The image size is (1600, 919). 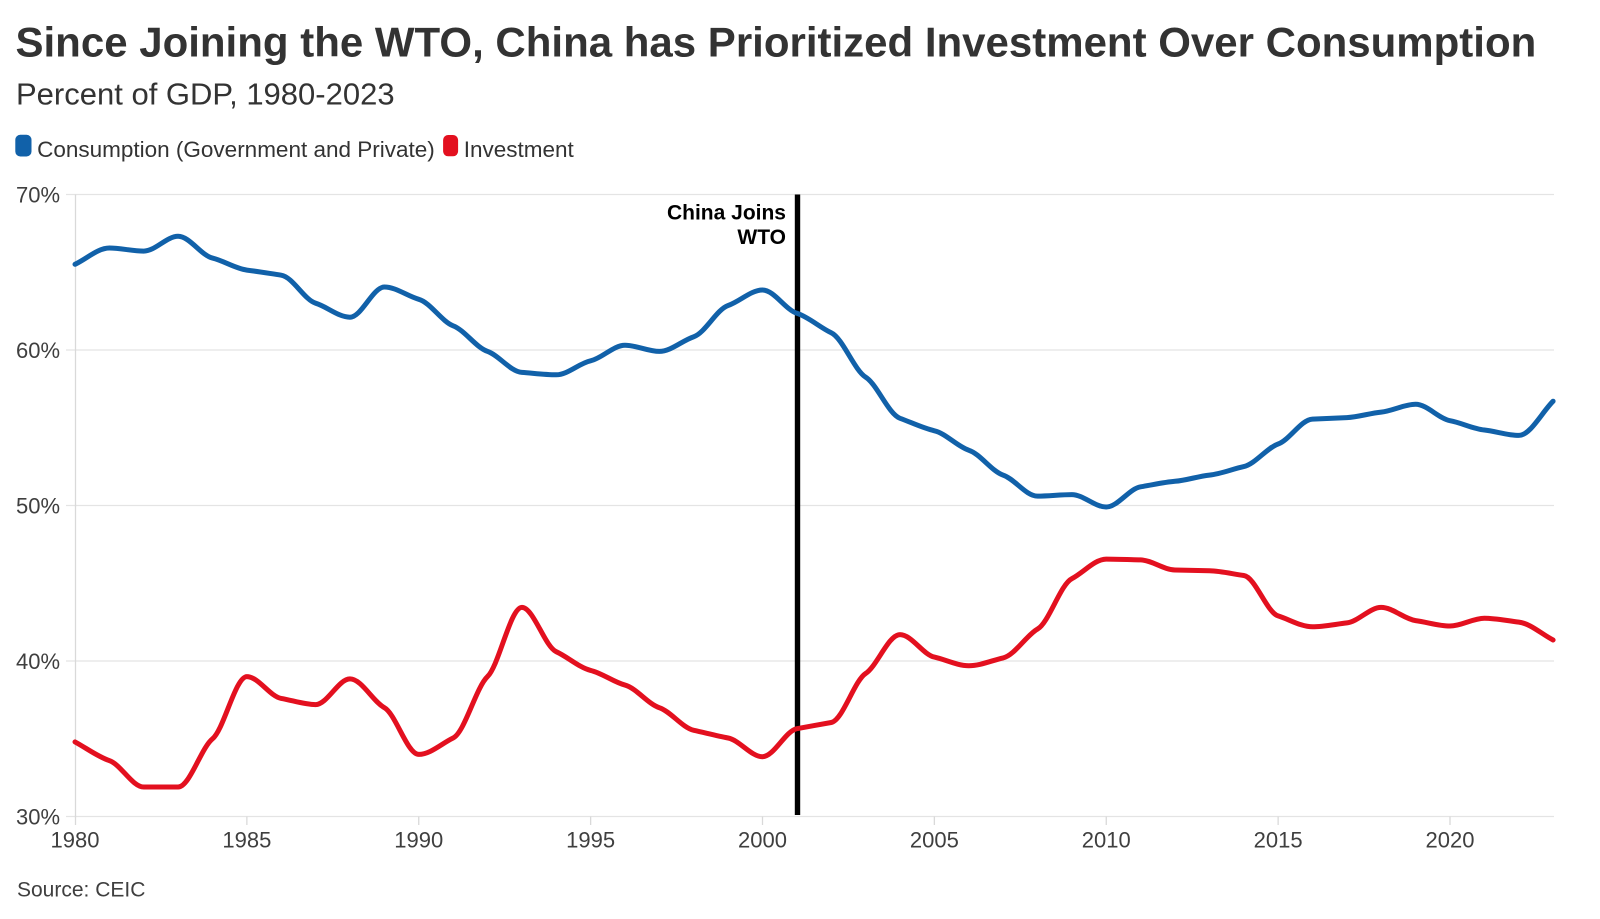 What do you see at coordinates (1278, 840) in the screenshot?
I see `svg-text: 2015` at bounding box center [1278, 840].